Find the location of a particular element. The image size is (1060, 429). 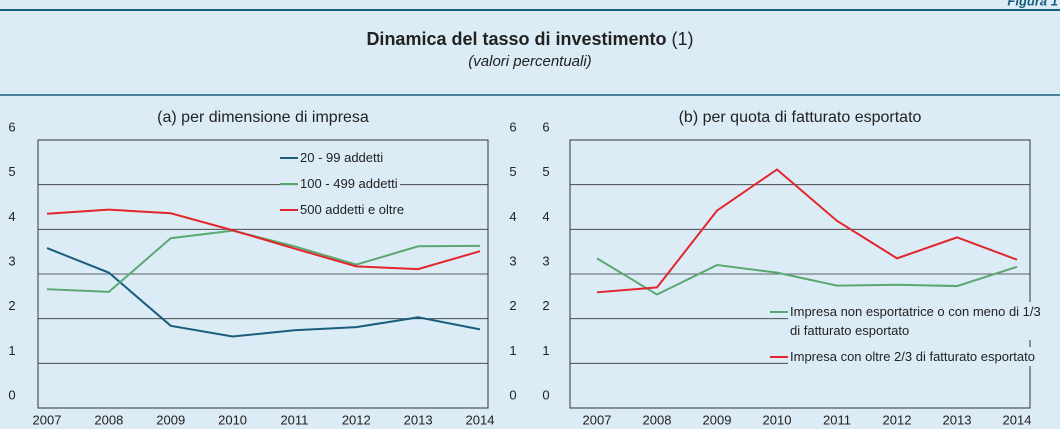

panel-title: (b) per quota di fatturato esportato is located at coordinates (800, 117).